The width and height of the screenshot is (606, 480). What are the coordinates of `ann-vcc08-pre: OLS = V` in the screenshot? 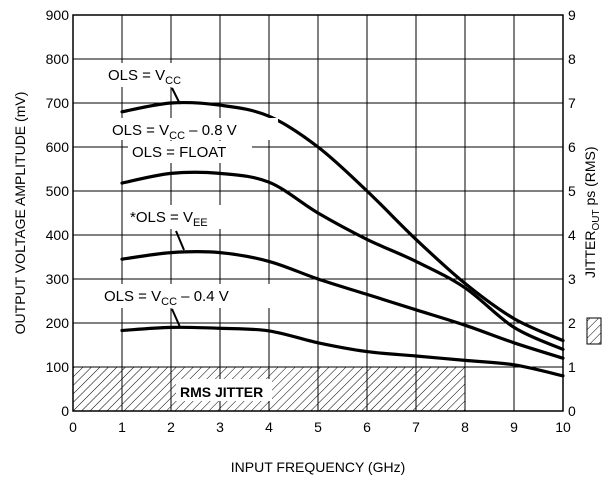 It's located at (140, 130).